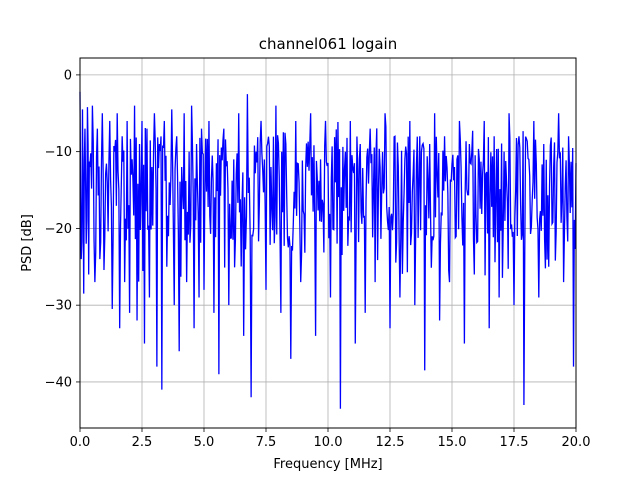  Describe the element at coordinates (58, 382) in the screenshot. I see `y-tick-label: −40` at that location.